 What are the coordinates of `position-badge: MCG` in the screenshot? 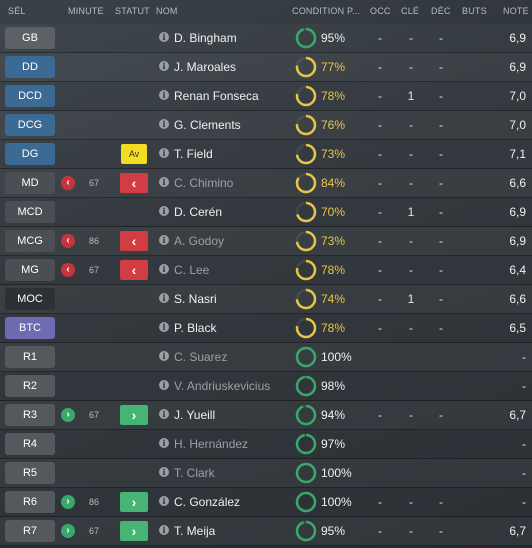 It's located at (30, 241).